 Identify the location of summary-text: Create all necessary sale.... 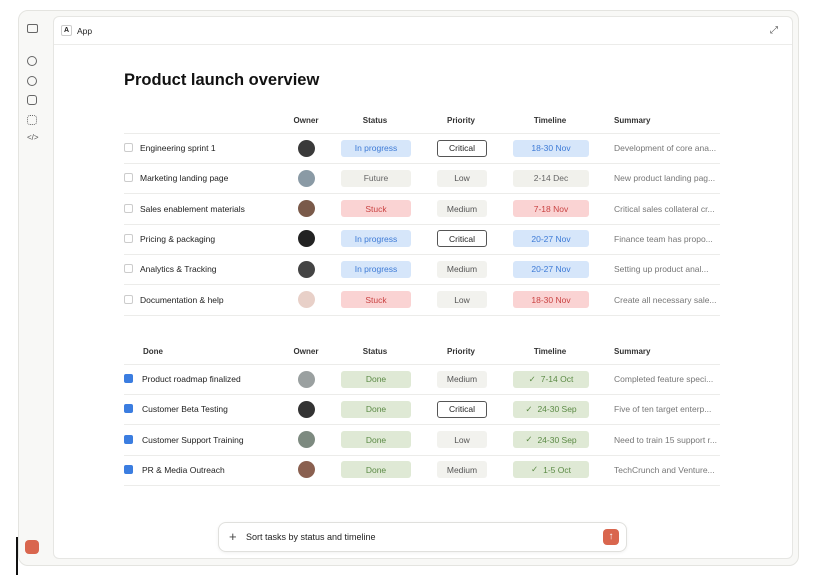
(665, 299).